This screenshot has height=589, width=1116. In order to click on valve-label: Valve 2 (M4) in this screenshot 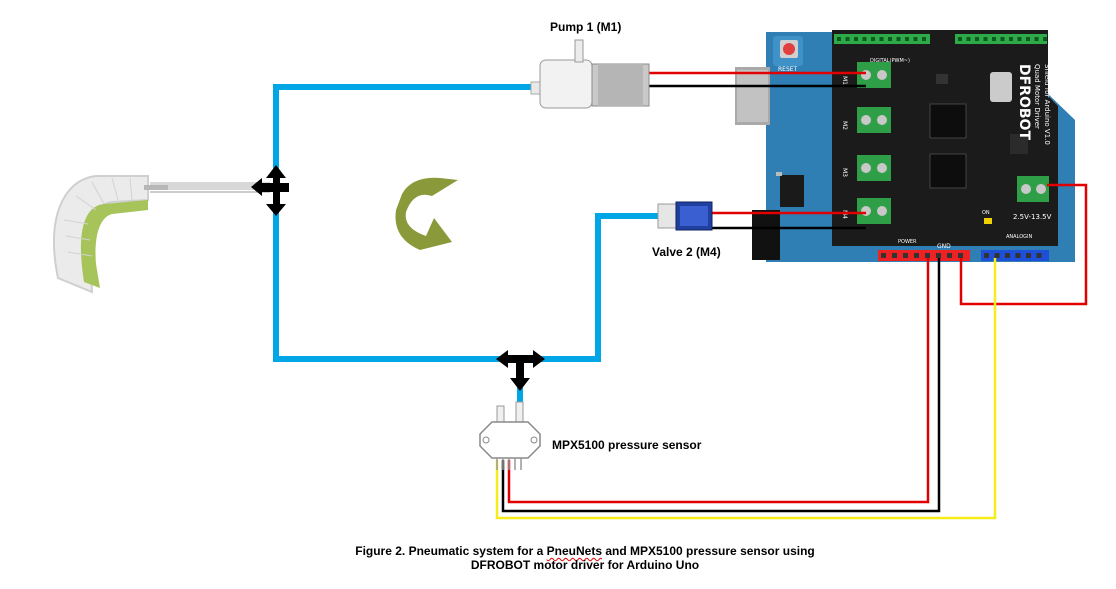, I will do `click(686, 252)`.